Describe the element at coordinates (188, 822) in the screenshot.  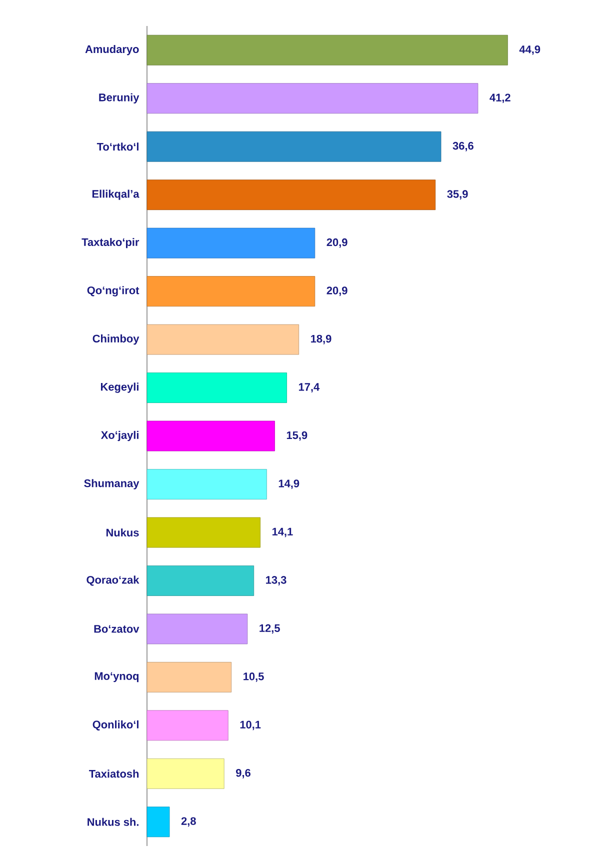
I see `data-label: 2,8` at that location.